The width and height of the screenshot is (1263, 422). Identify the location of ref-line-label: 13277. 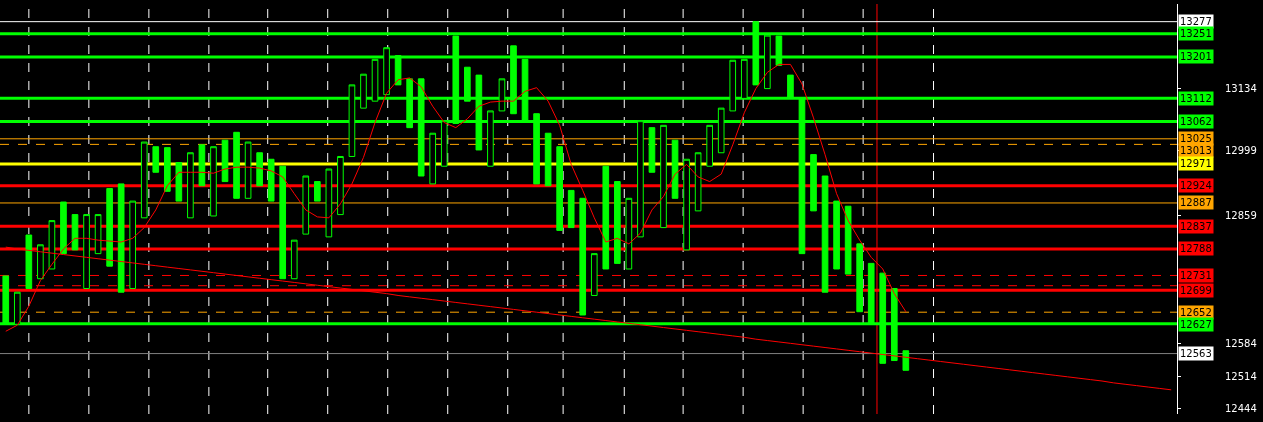
(1196, 21).